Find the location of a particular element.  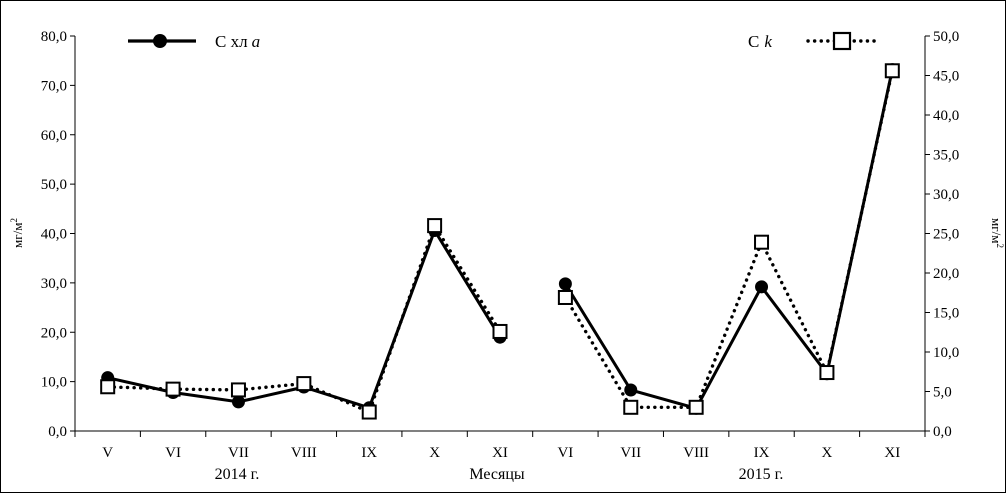

x-axis-title: Месяцы is located at coordinates (497, 474).